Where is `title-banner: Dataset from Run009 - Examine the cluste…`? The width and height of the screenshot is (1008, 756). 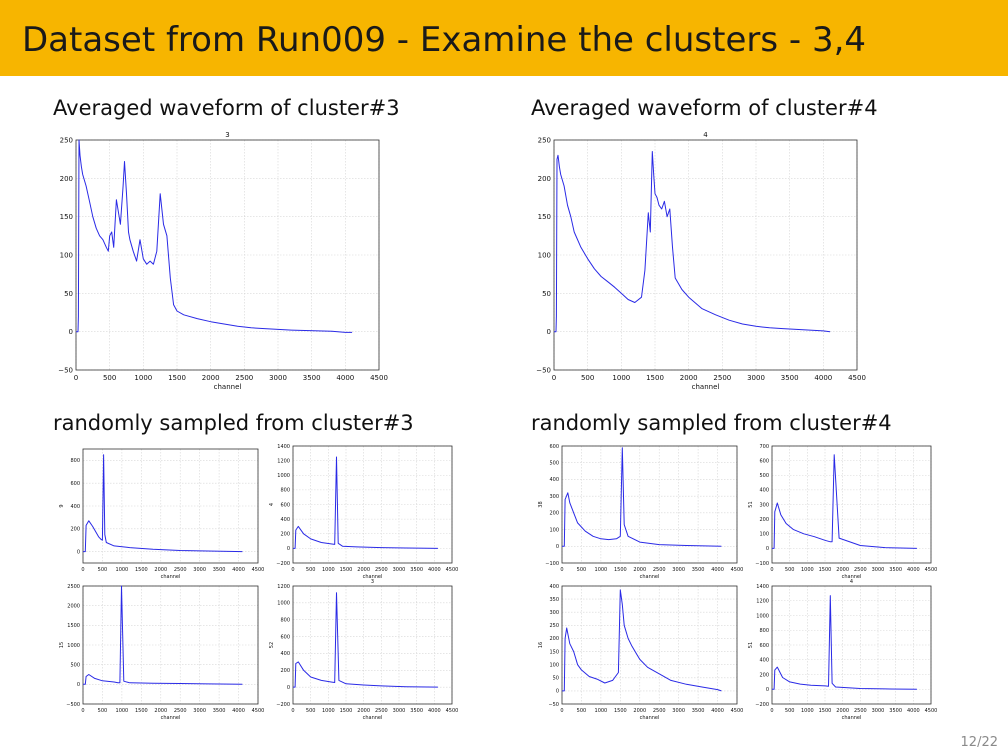
title-banner: Dataset from Run009 - Examine the cluste… is located at coordinates (504, 38).